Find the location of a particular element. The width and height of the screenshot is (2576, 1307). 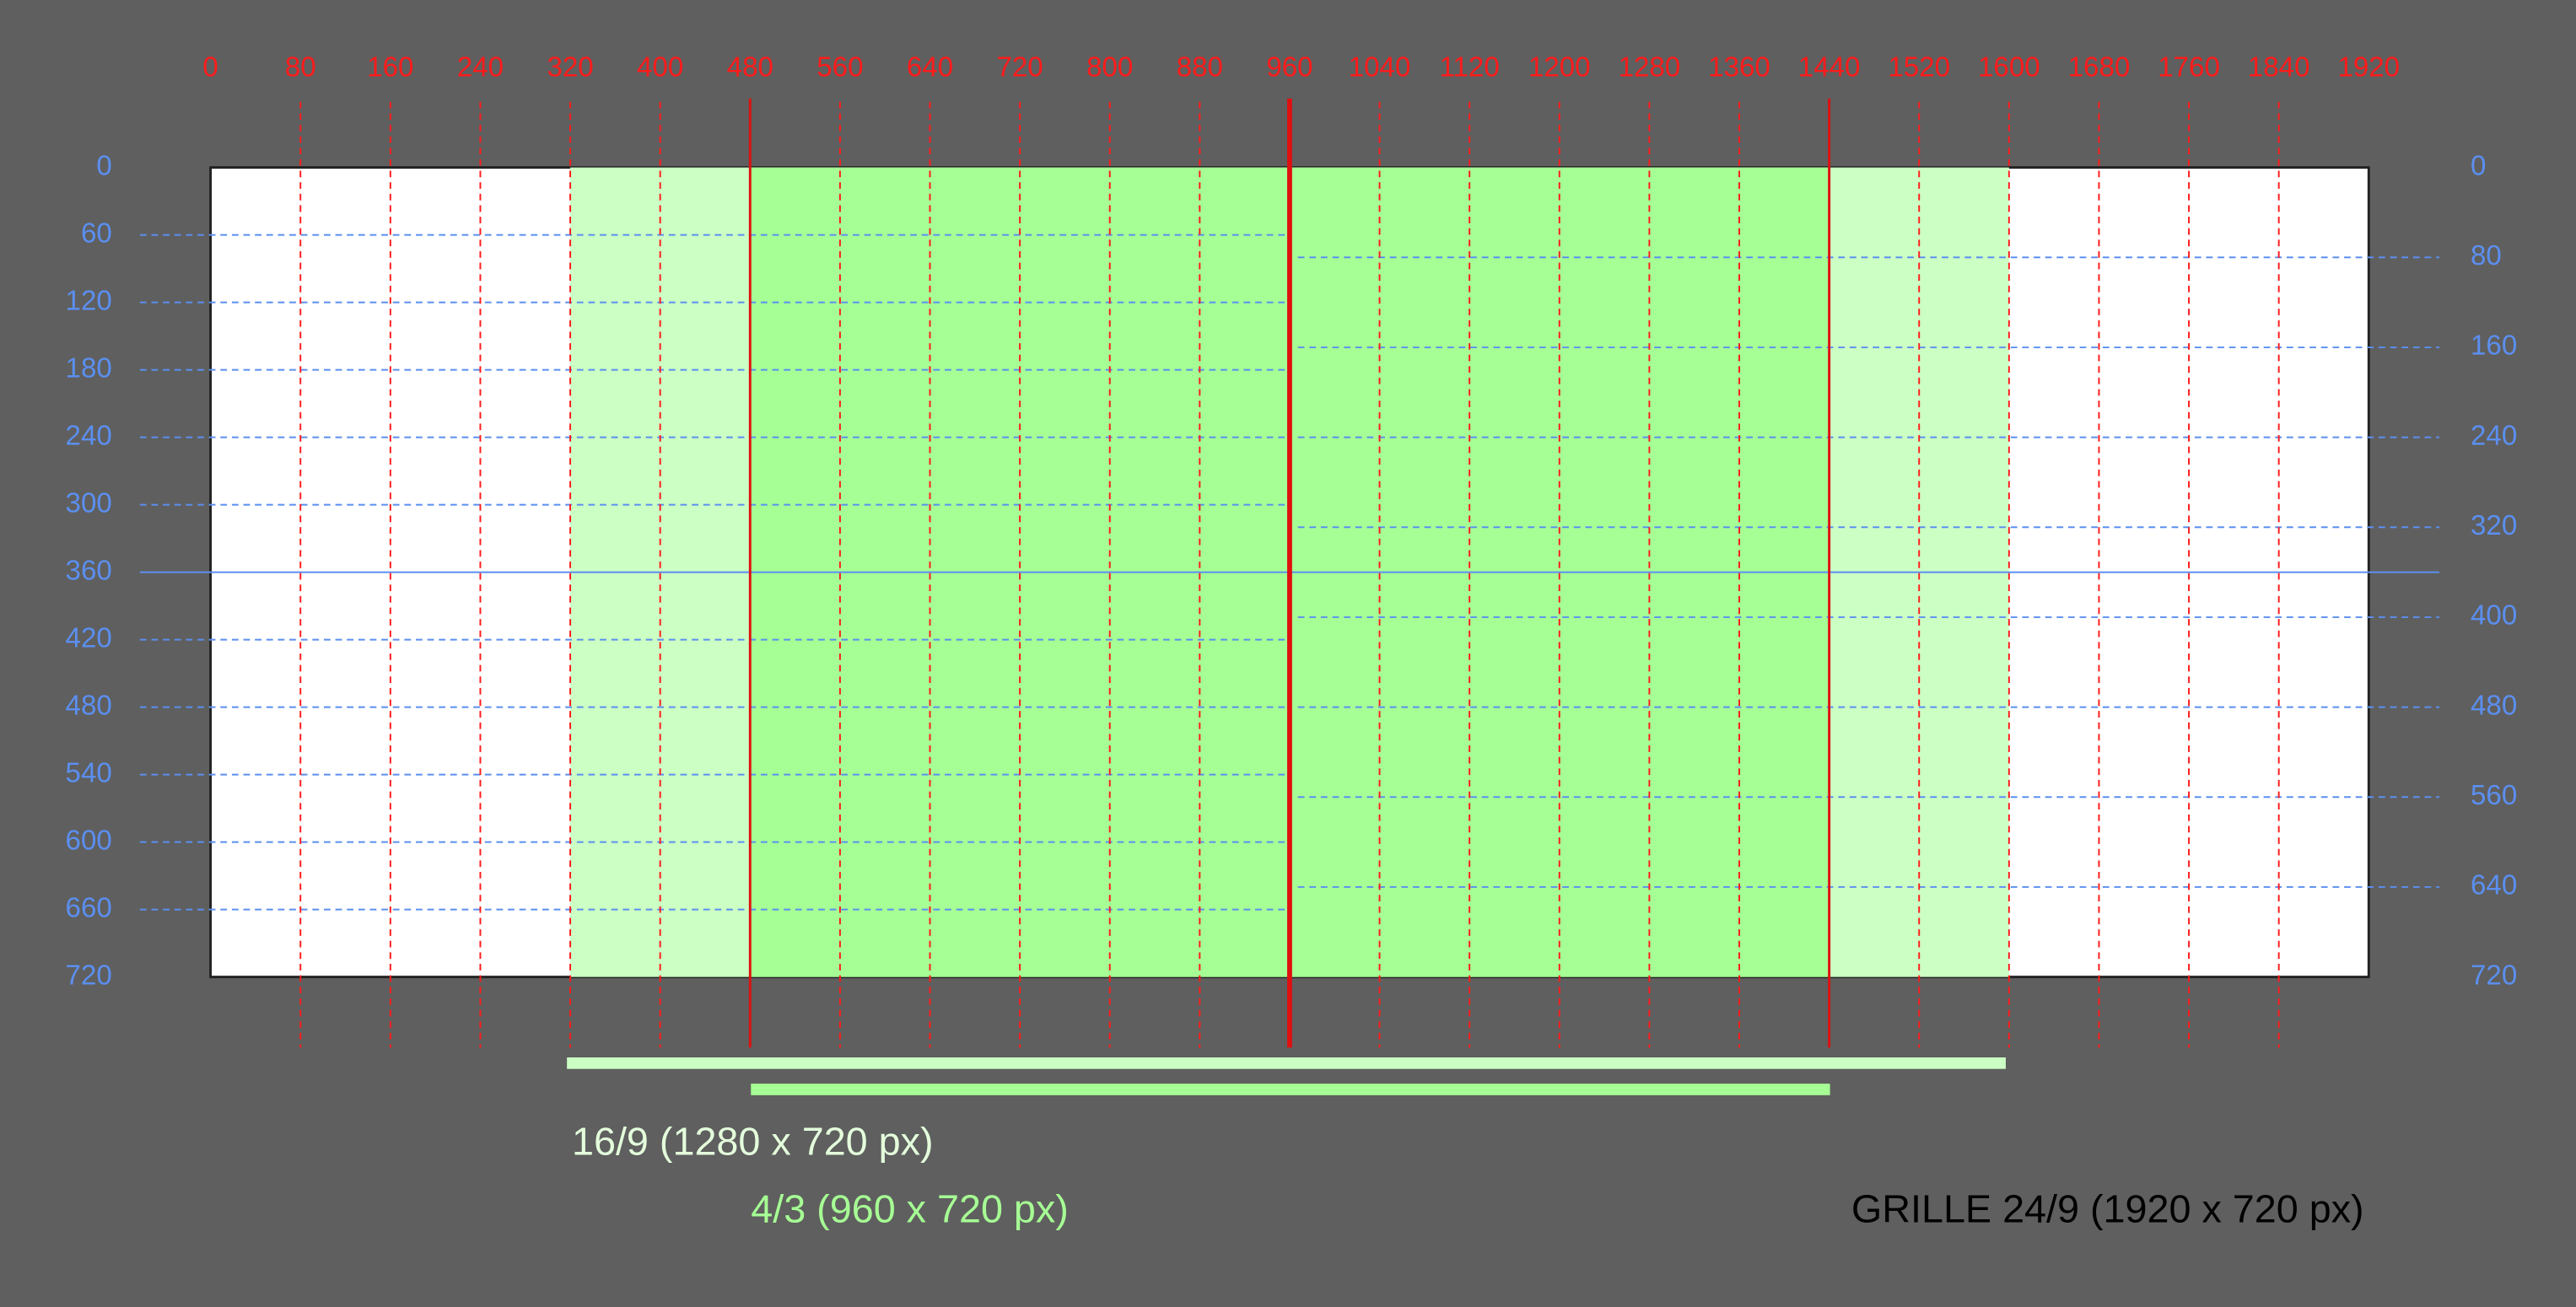

x-label: 1520 is located at coordinates (1919, 67).